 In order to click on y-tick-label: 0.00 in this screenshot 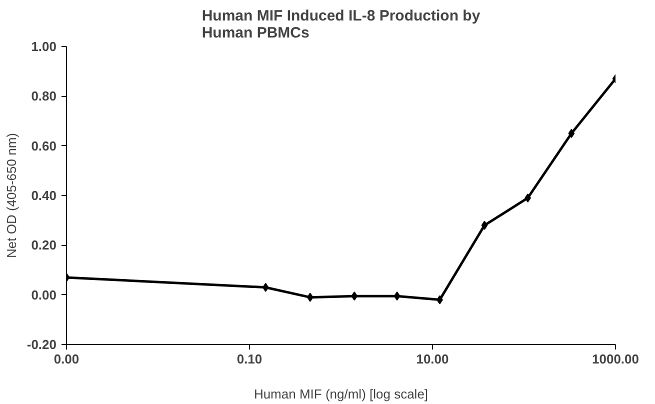, I will do `click(44, 294)`.